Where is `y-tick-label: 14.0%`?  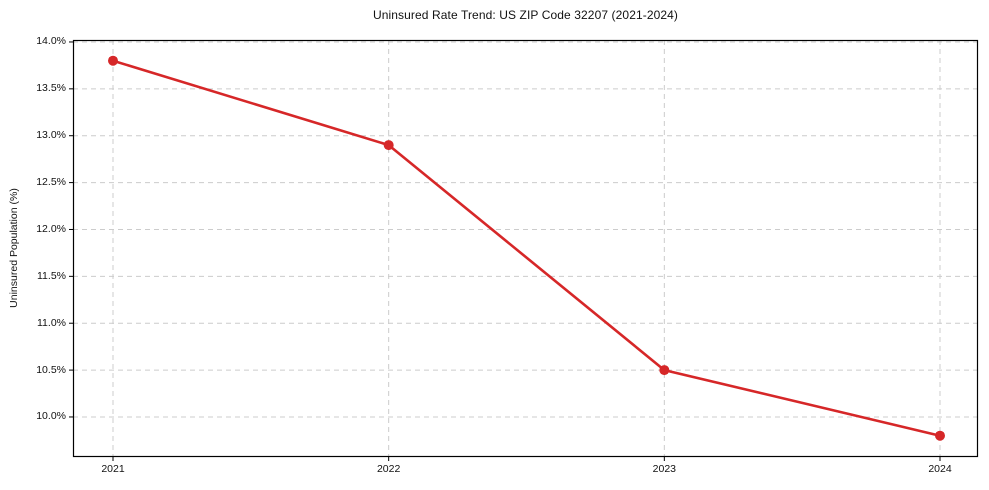
y-tick-label: 14.0% is located at coordinates (51, 41).